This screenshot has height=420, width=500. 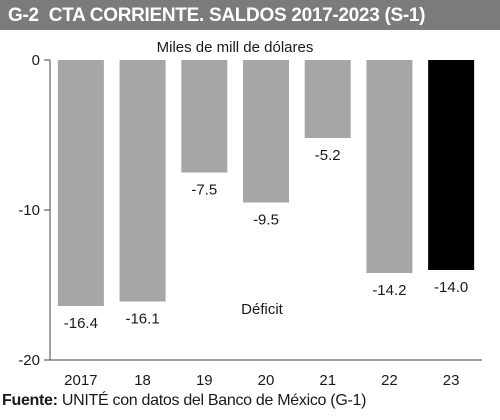 What do you see at coordinates (237, 15) in the screenshot?
I see `chart-title-text: CTA CORRIENTE. SALDOS 2017-2023 (S-1)` at bounding box center [237, 15].